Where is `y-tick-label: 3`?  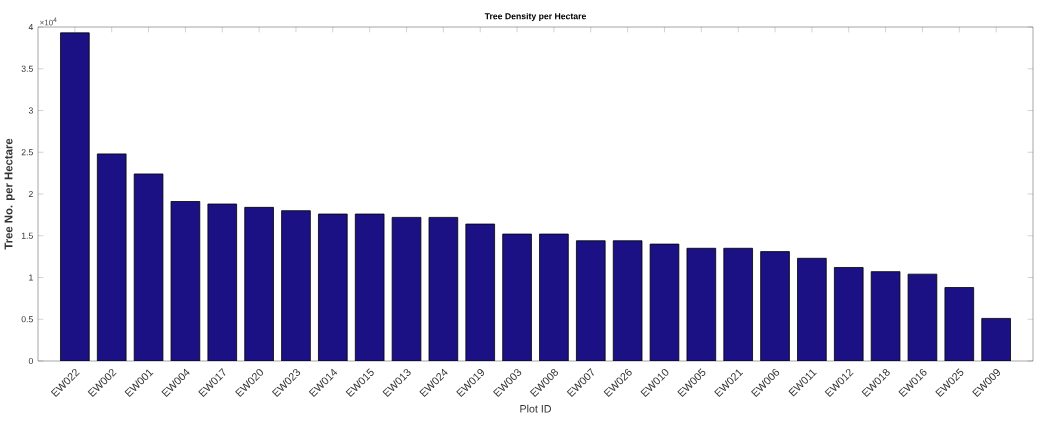
y-tick-label: 3 is located at coordinates (30, 110).